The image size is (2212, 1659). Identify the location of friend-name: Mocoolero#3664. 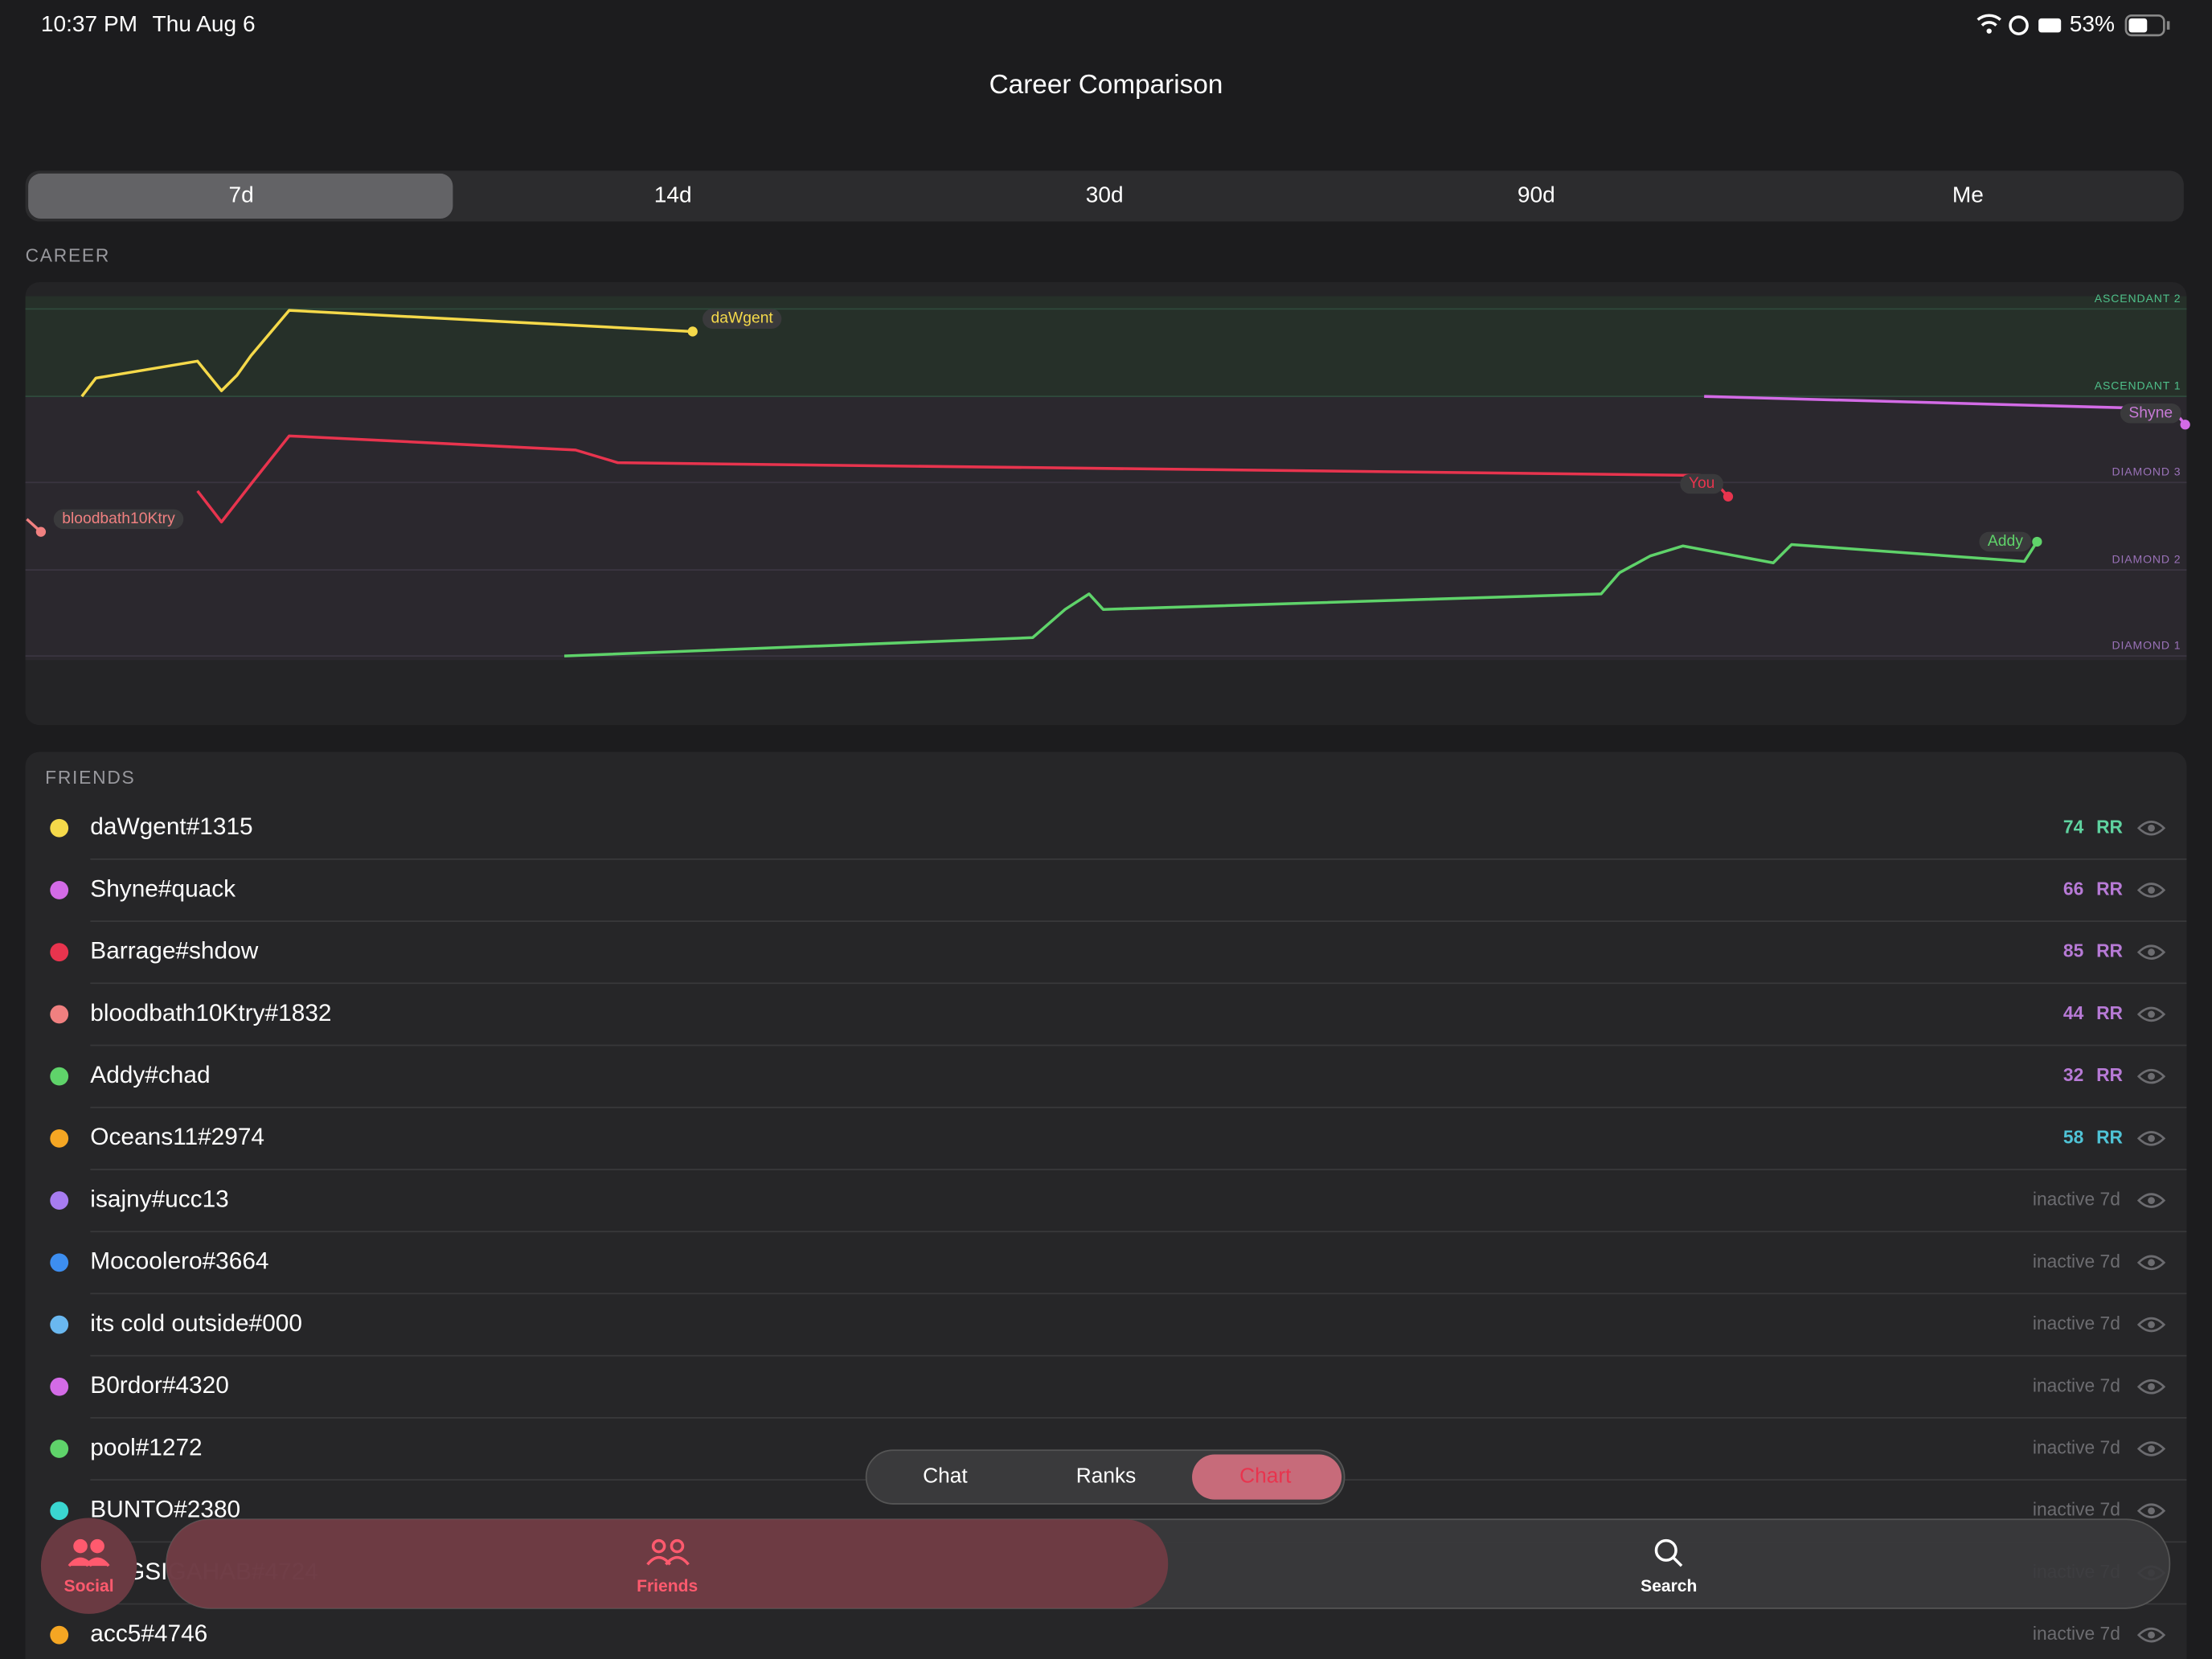
(179, 1261).